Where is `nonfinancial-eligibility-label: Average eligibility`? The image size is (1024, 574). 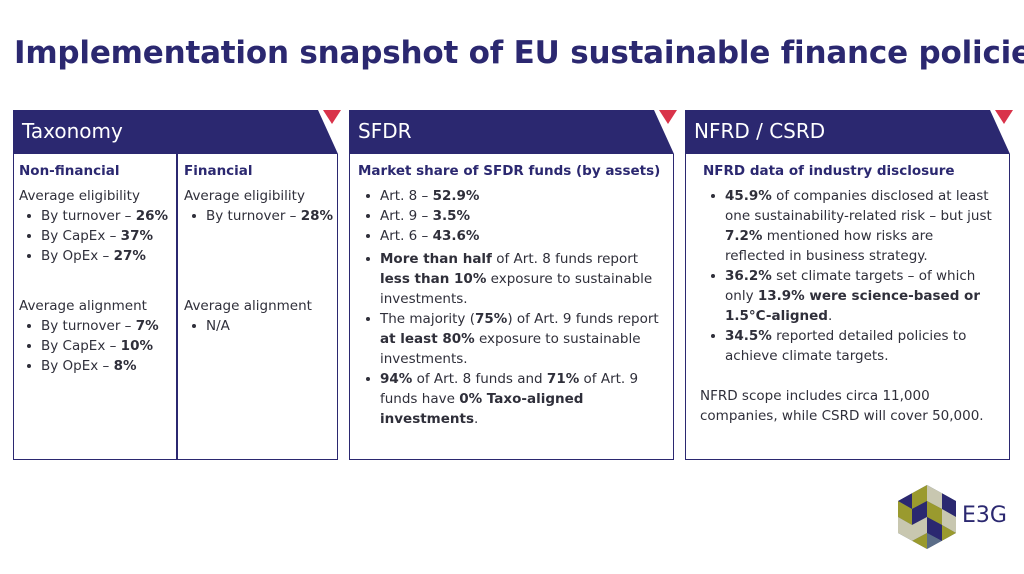
nonfinancial-eligibility-label: Average eligibility is located at coordinates (79, 195).